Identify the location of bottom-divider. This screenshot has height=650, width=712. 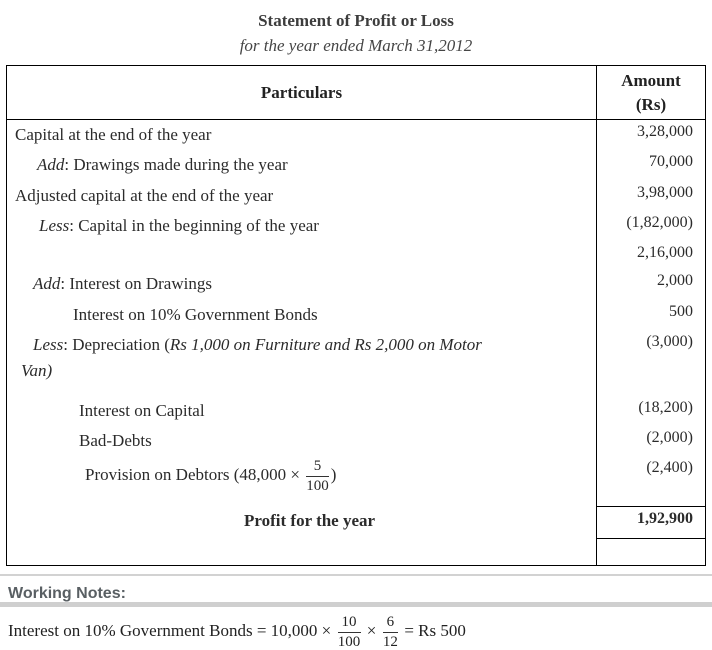
(356, 604).